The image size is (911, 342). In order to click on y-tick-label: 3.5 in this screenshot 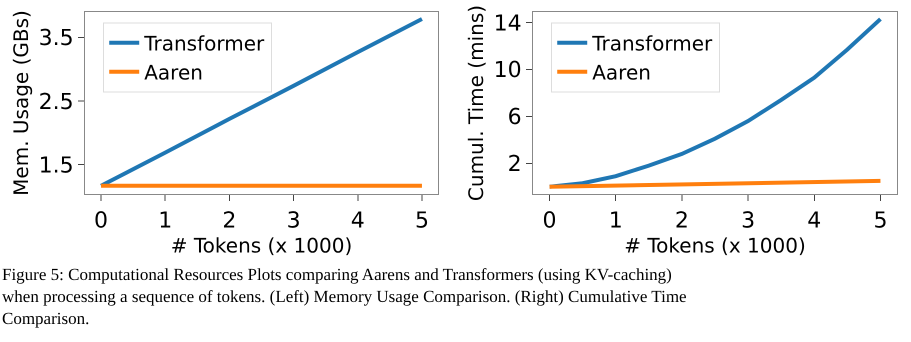, I will do `click(56, 39)`.